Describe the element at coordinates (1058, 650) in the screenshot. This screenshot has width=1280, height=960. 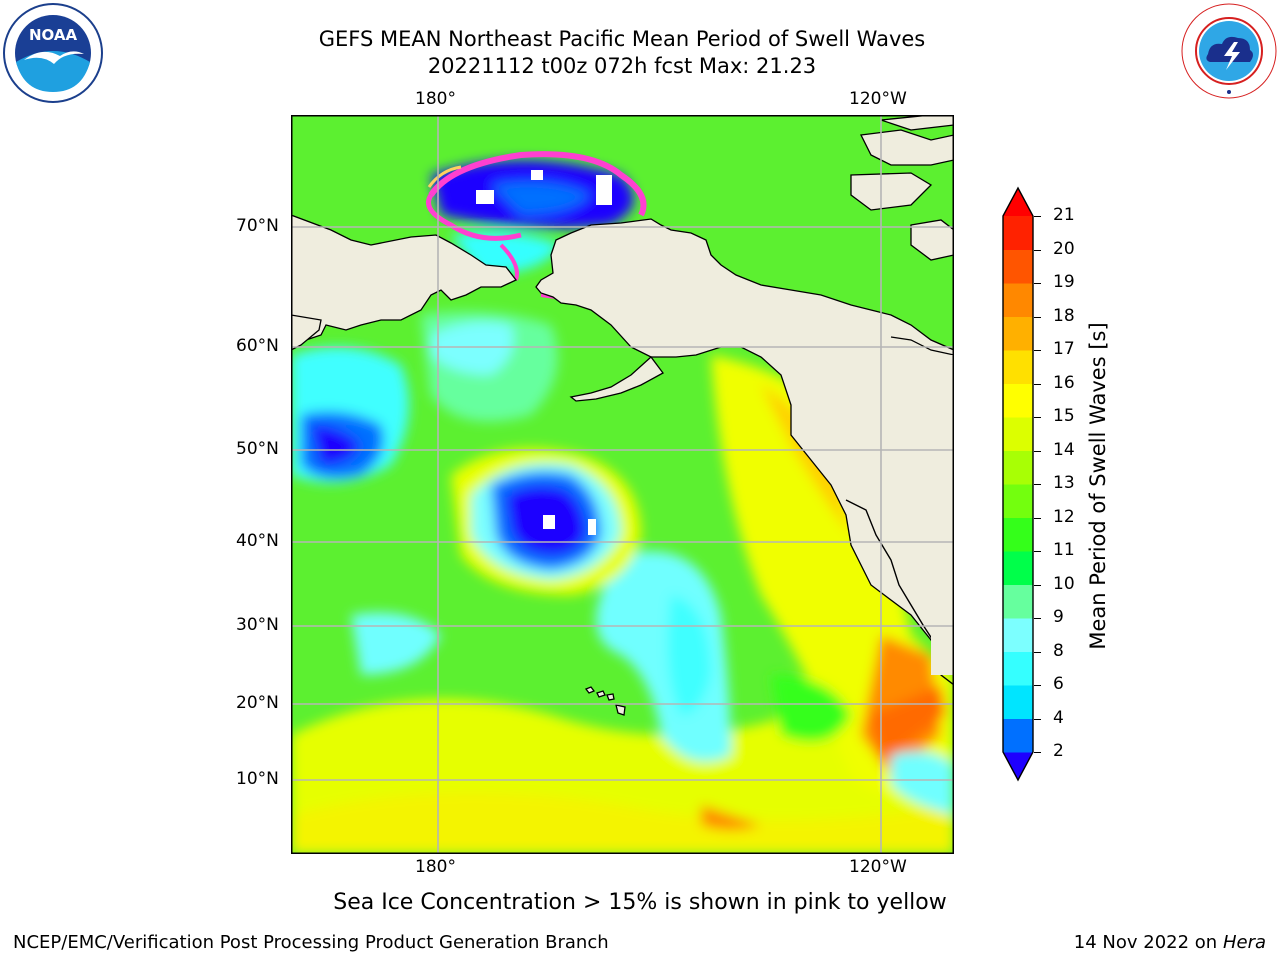
I see `colorbar-label: 8` at that location.